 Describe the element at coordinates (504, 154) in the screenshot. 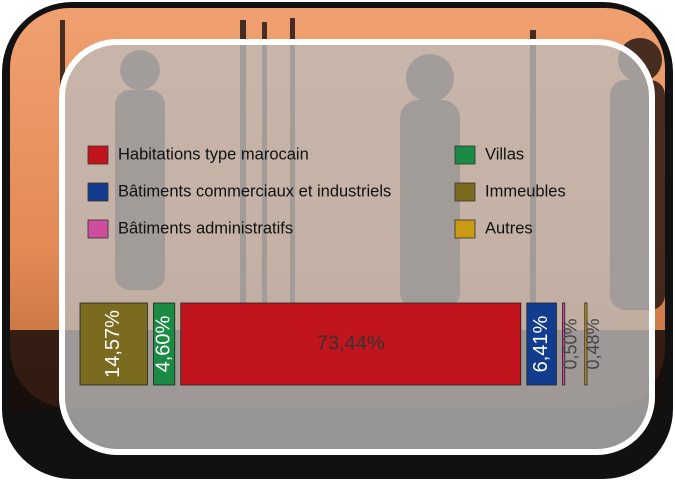

I see `legend-label: Villas` at that location.